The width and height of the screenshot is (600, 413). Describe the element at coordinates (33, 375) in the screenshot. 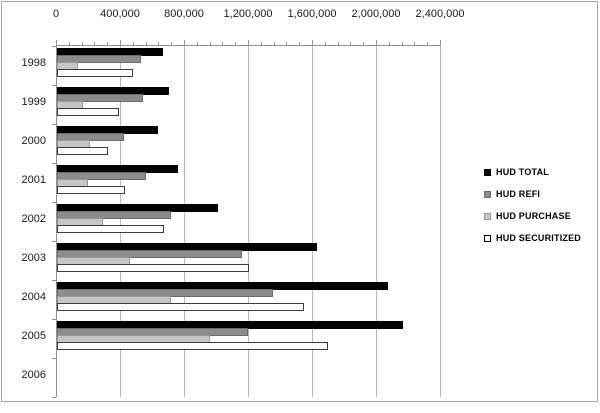

I see `y-axis-category-label: 2006` at that location.